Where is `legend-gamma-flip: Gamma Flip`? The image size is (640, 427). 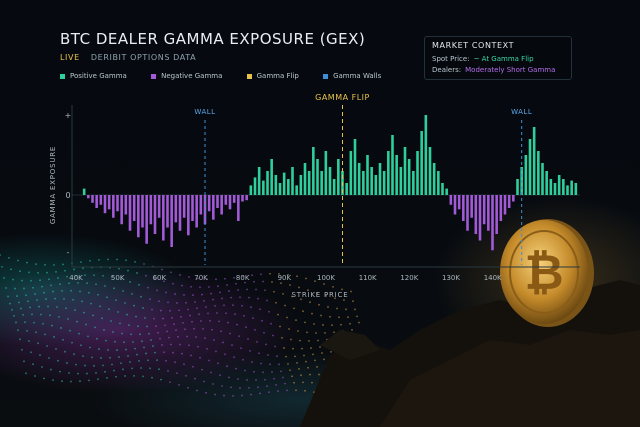 legend-gamma-flip: Gamma Flip is located at coordinates (272, 76).